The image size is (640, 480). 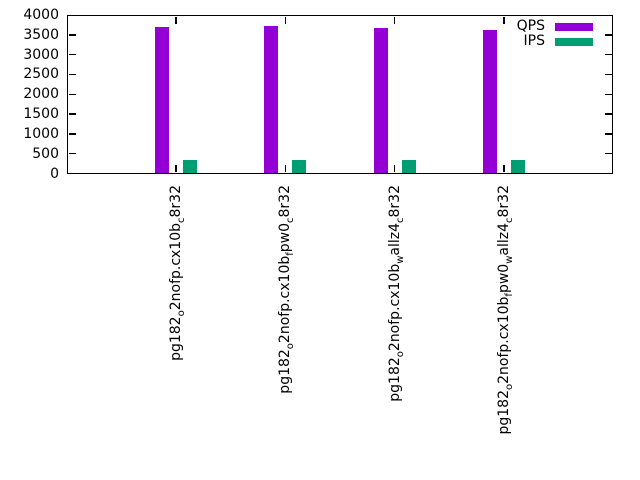 I want to click on legend-swatch-qps, so click(x=574, y=26).